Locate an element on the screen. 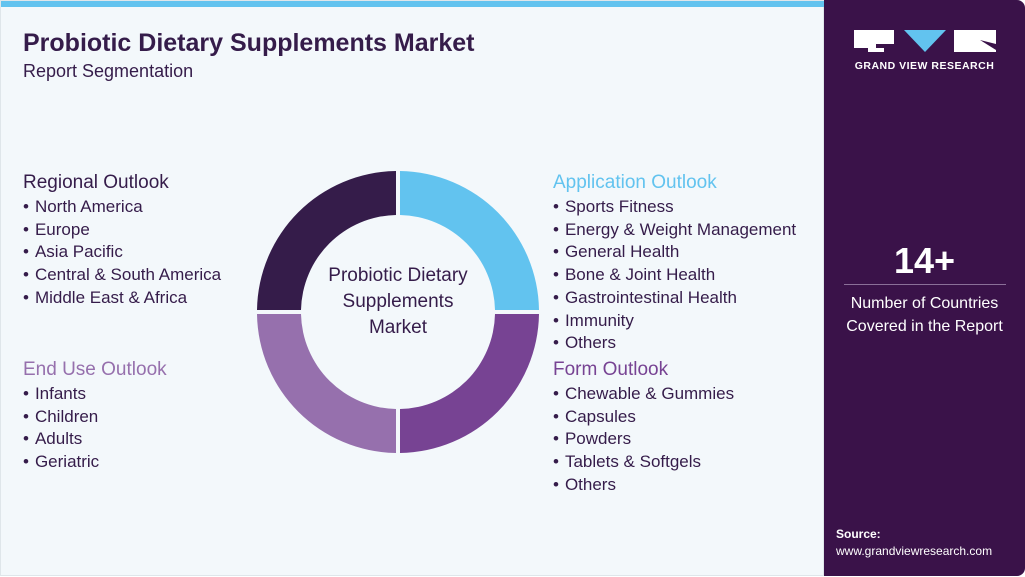 The width and height of the screenshot is (1025, 577). list-item: Tablets & Softgels is located at coordinates (643, 462).